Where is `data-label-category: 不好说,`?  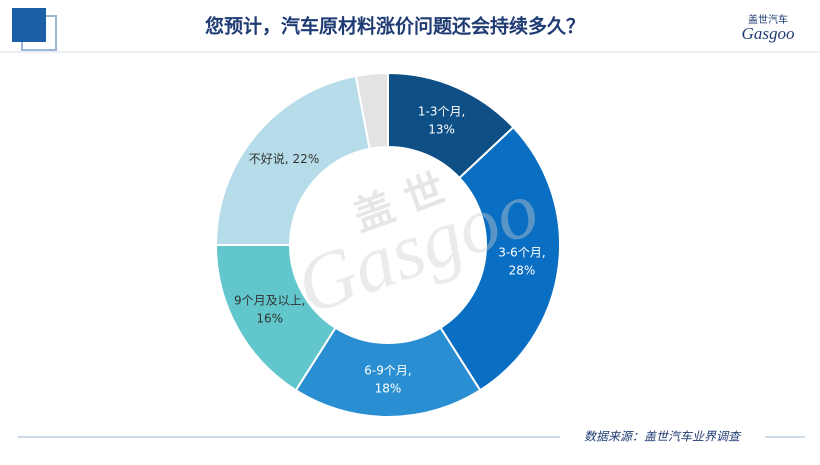
data-label-category: 不好说, is located at coordinates (269, 157).